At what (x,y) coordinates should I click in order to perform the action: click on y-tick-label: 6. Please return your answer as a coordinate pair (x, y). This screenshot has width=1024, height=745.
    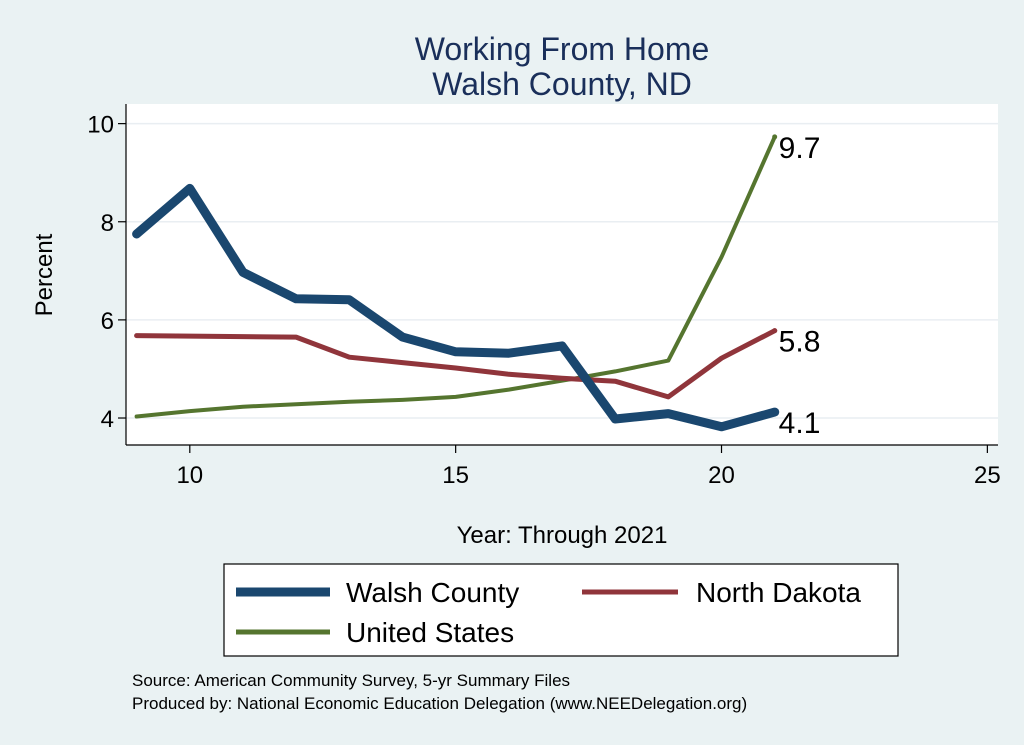
    Looking at the image, I should click on (107, 321).